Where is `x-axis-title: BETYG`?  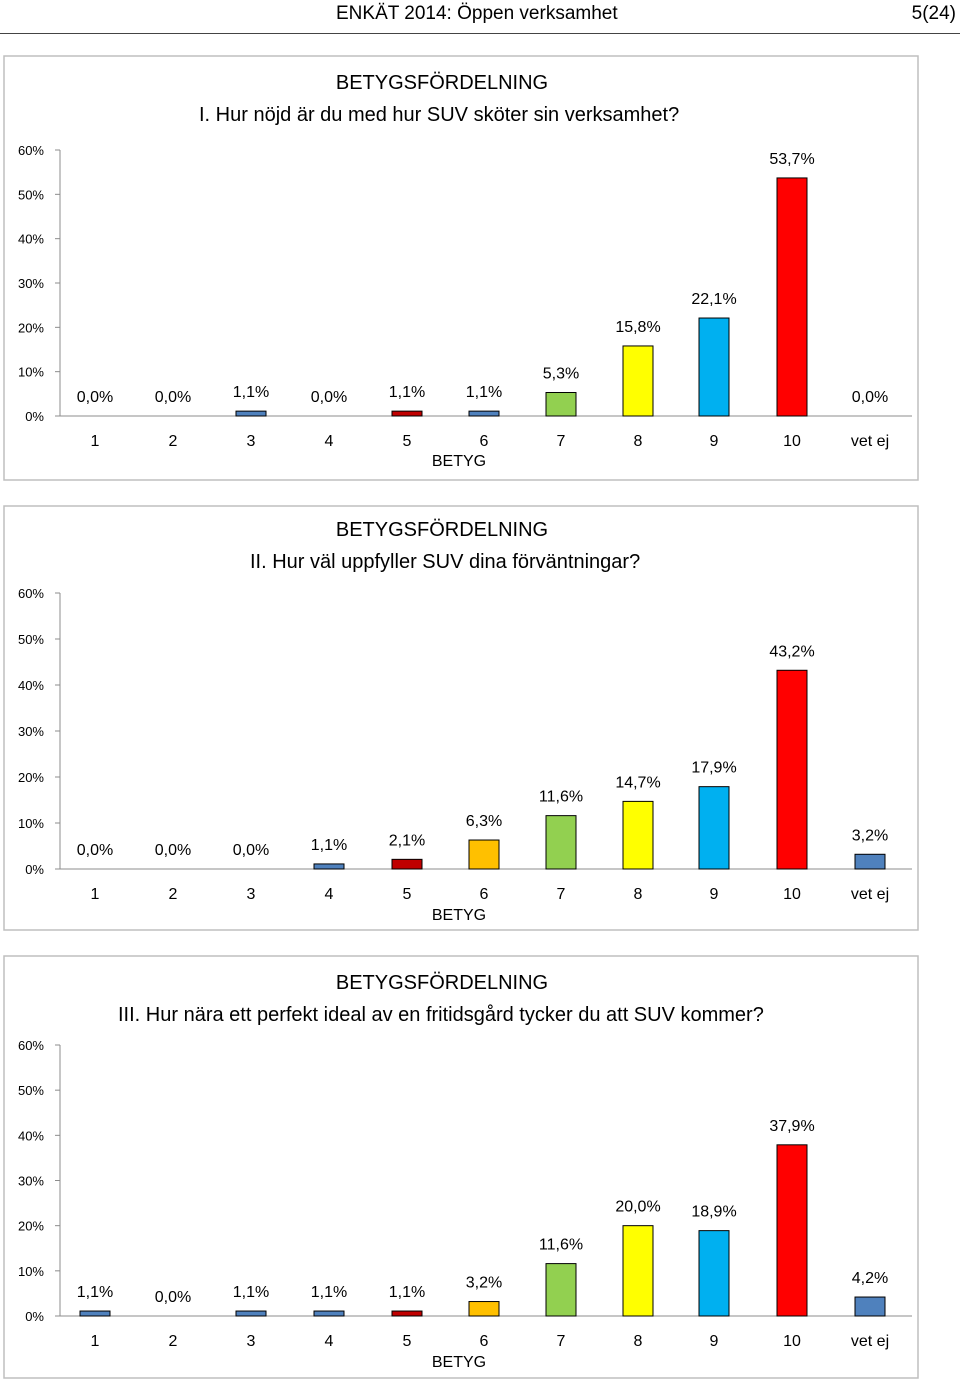 x-axis-title: BETYG is located at coordinates (459, 1362).